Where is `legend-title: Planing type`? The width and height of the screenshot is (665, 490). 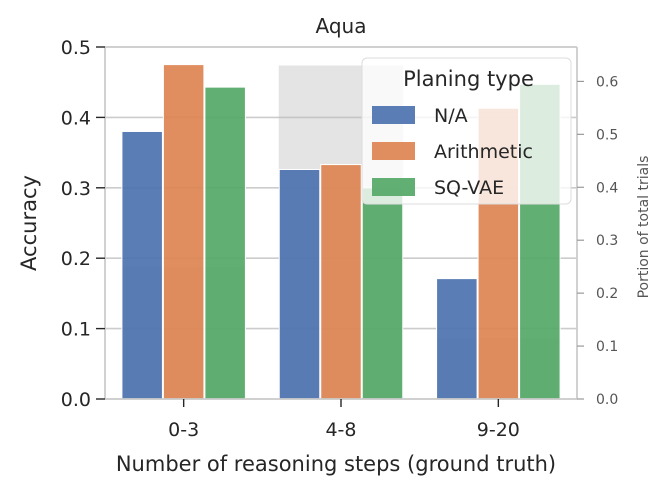
legend-title: Planing type is located at coordinates (468, 79).